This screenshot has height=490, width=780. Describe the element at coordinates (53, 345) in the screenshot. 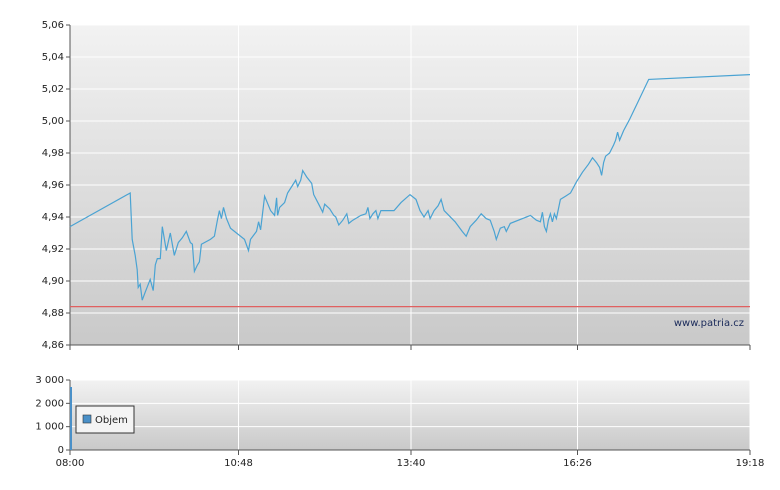

I see `y-tick-label: 4,86` at that location.